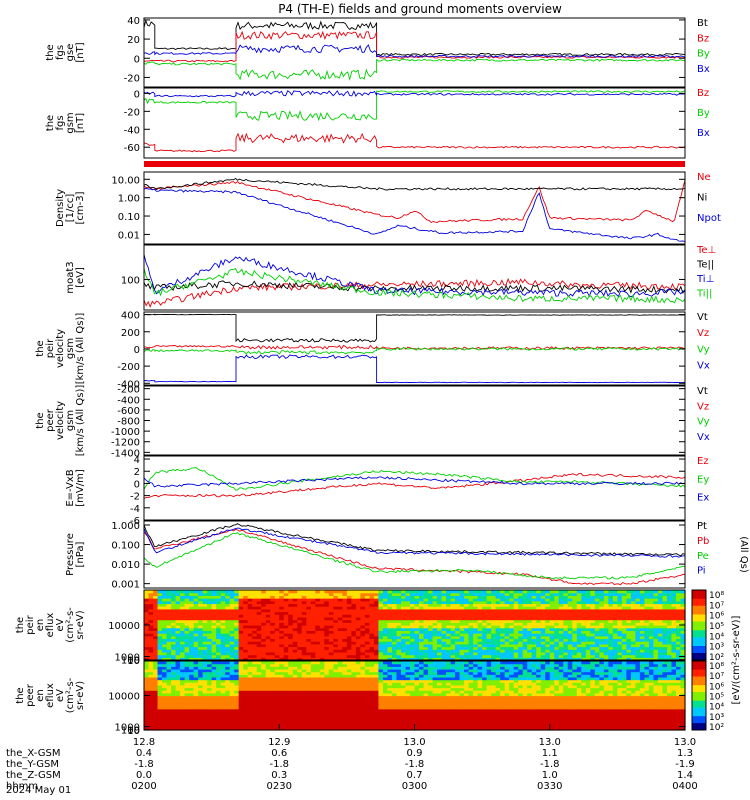 The width and height of the screenshot is (750, 800). I want to click on legend-By: By, so click(703, 54).